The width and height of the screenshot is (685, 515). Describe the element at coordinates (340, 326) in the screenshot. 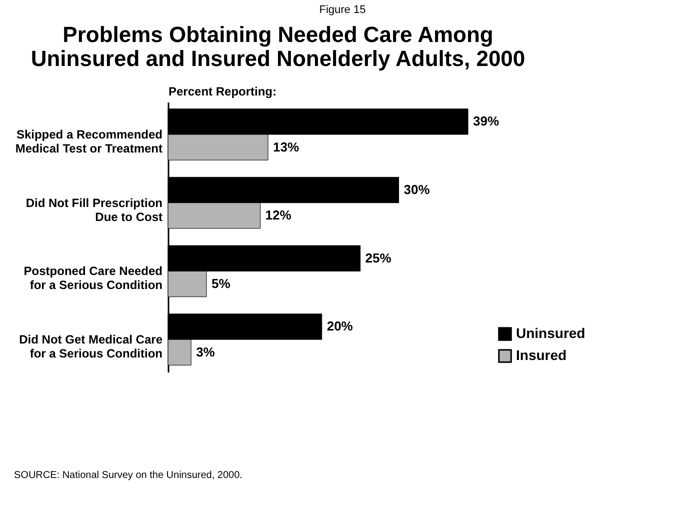

I see `data-label: 20%` at that location.